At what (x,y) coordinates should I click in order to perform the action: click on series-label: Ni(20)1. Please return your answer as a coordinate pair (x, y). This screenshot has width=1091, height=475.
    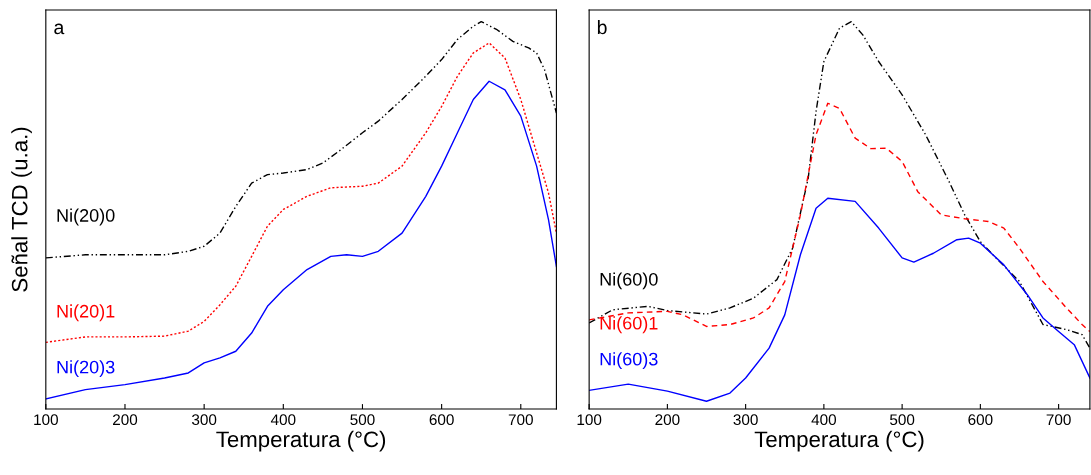
    Looking at the image, I should click on (86, 313).